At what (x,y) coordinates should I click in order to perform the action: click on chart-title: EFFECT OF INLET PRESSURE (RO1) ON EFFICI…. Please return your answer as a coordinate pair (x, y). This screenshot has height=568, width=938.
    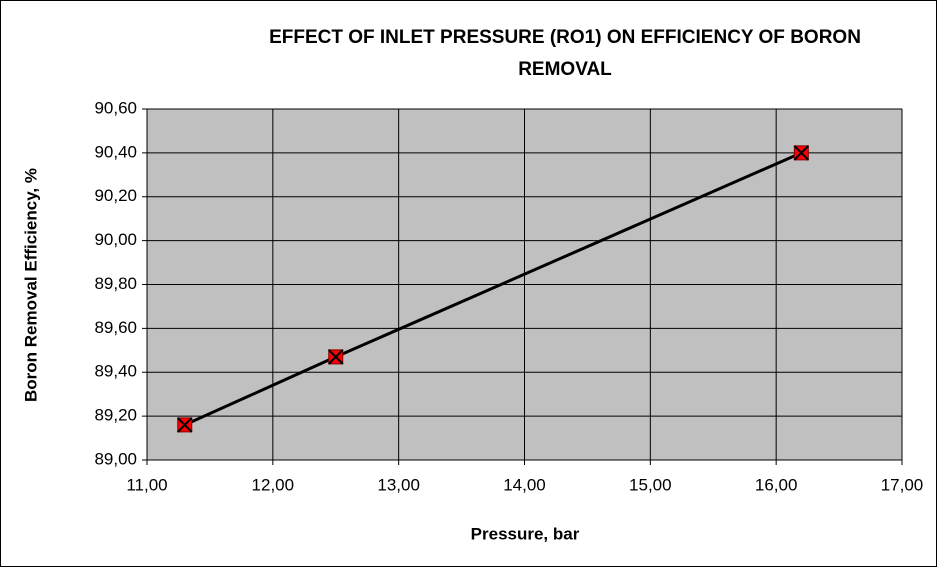
    Looking at the image, I should click on (565, 53).